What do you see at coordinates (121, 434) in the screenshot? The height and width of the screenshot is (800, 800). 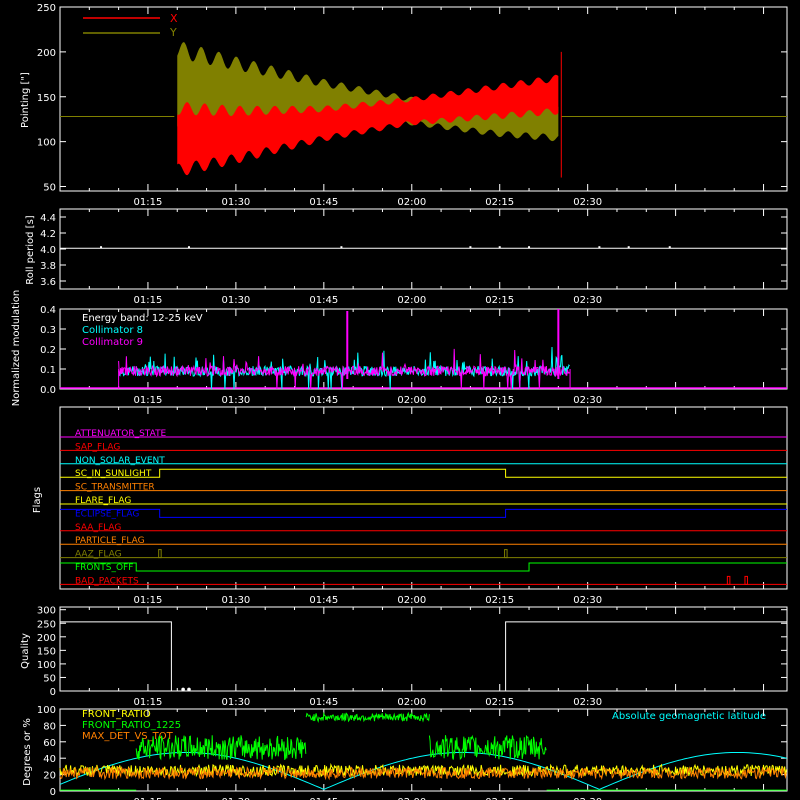 I see `flag-label: ATTENUATOR_STATE` at bounding box center [121, 434].